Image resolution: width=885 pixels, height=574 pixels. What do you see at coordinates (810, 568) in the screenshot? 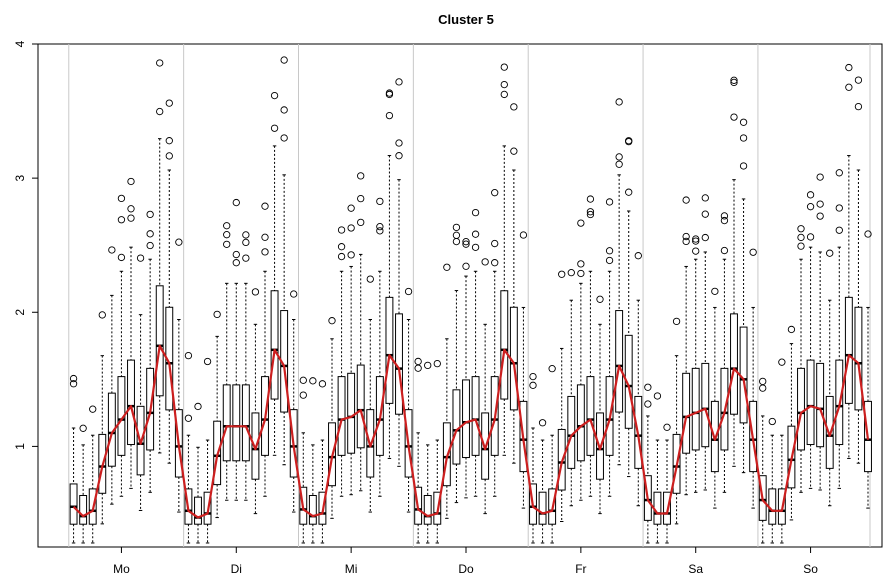
I see `x-tick-label: So` at bounding box center [810, 568].